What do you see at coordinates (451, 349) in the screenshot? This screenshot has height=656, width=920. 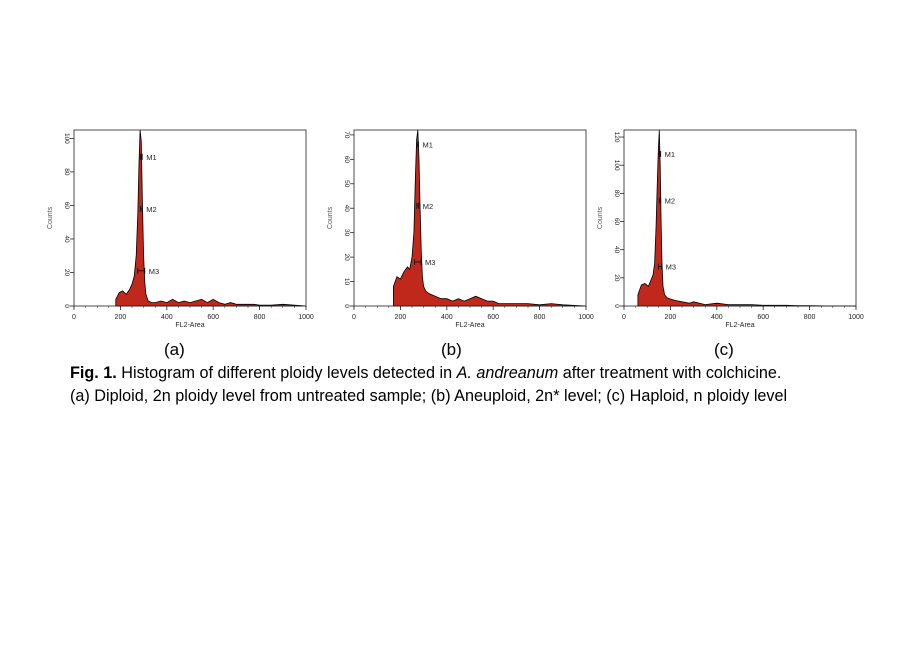 I see `panel-label-b: (b)` at bounding box center [451, 349].